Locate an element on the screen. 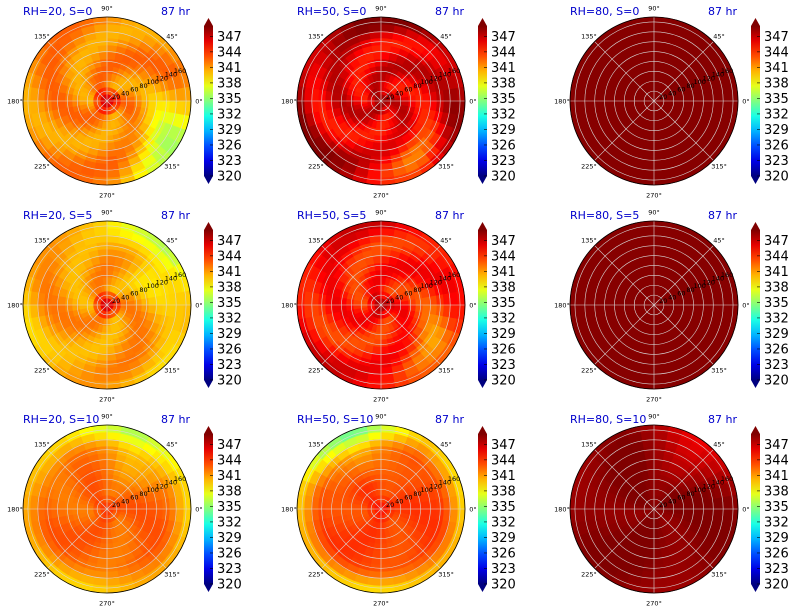  panel-title: RH=20, S=10 is located at coordinates (61, 419).